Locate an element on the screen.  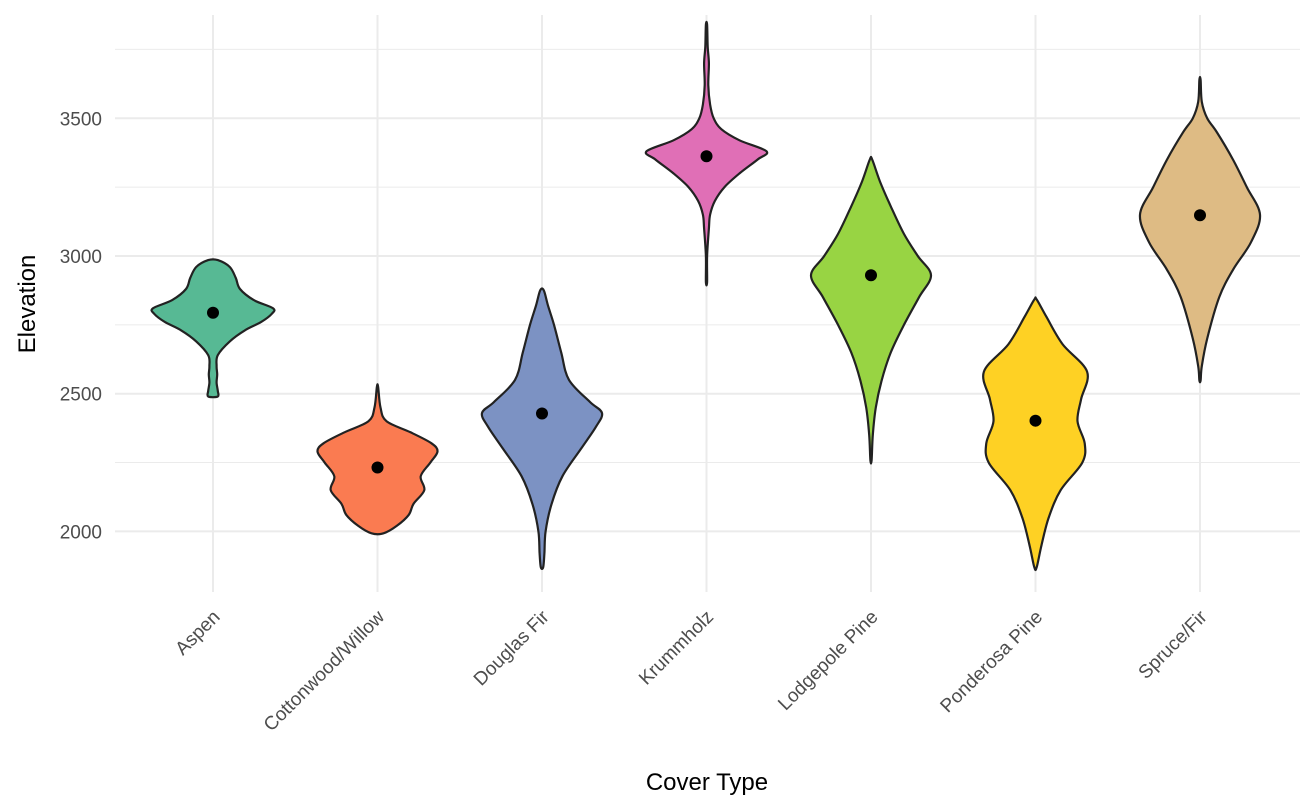
violin-lodgepole-pine is located at coordinates (871, 310).